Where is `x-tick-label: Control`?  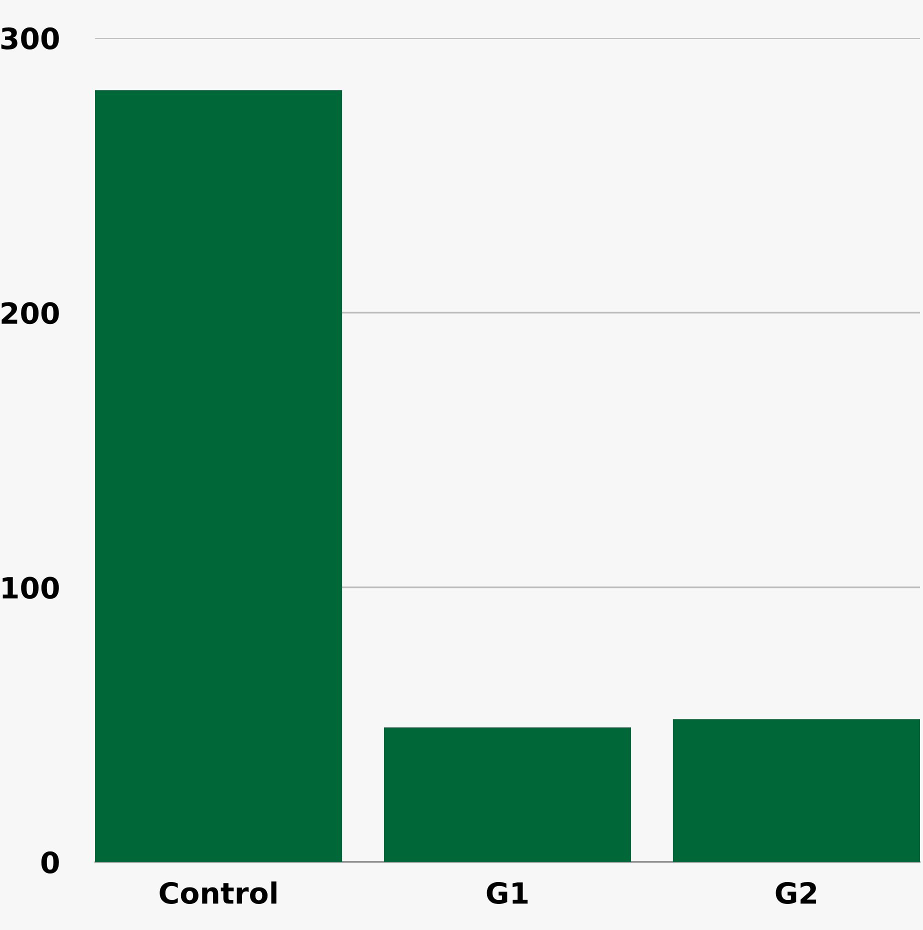
x-tick-label: Control is located at coordinates (218, 892).